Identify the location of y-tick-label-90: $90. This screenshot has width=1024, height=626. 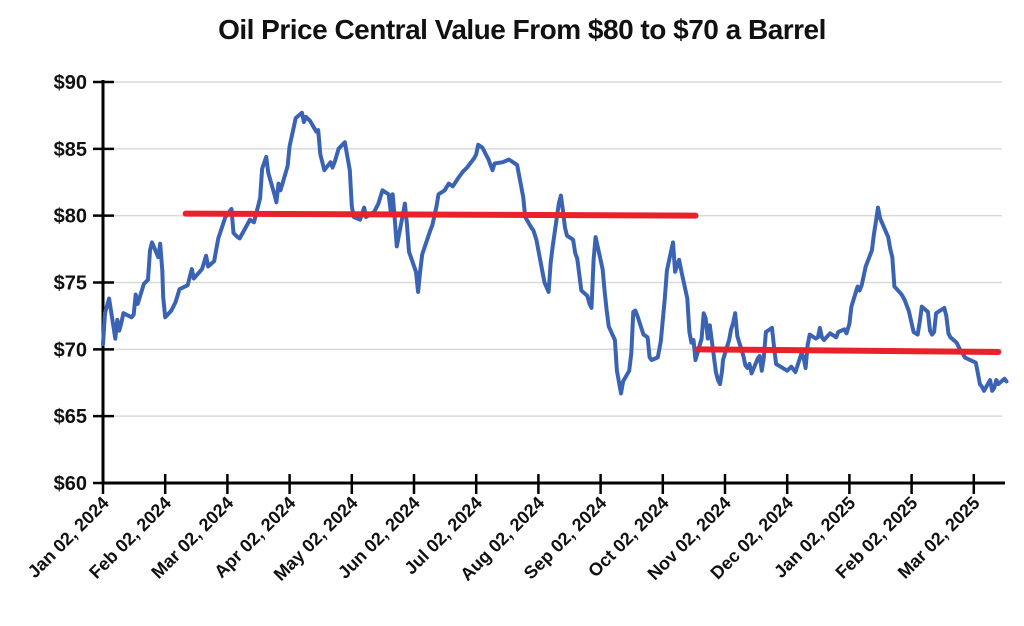
(70, 83).